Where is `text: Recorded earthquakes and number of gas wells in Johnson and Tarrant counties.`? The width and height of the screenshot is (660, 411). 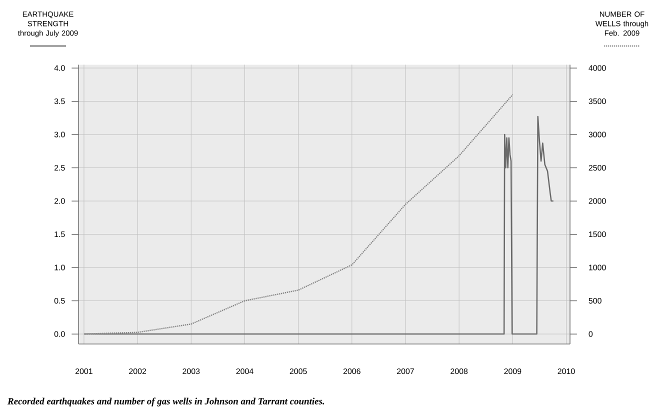
text: Recorded earthquakes and number of gas wells in Johnson and Tarrant counties. is located at coordinates (166, 402).